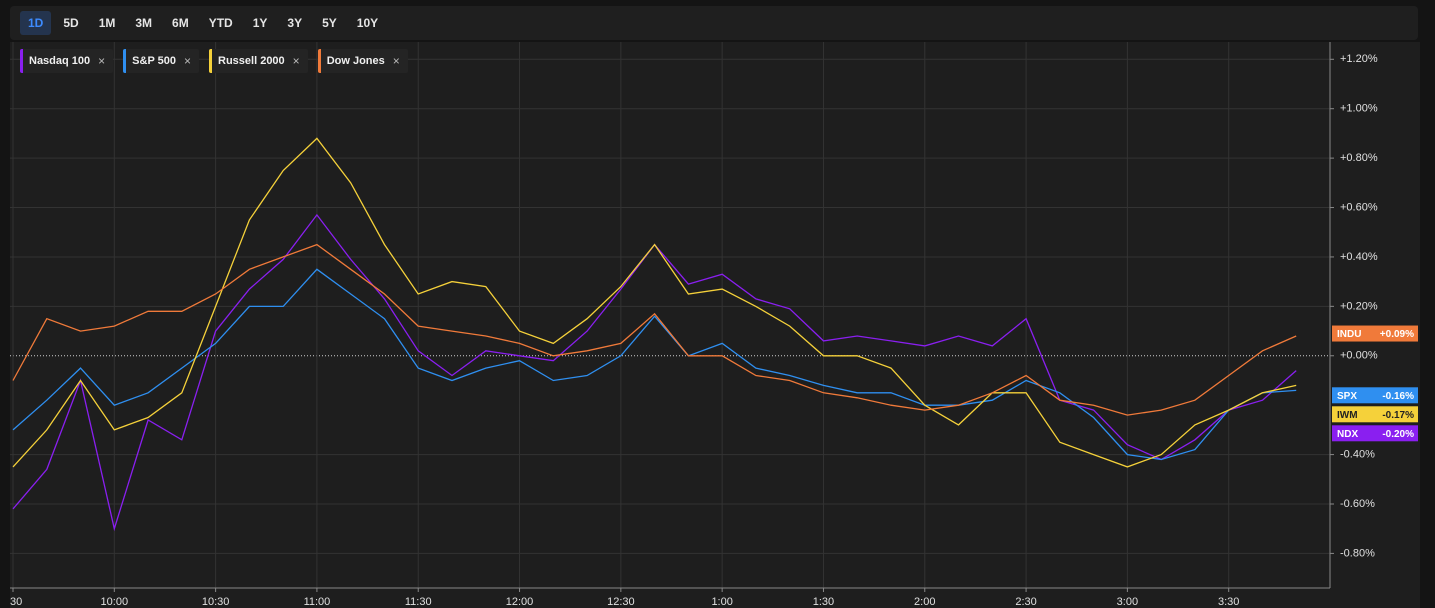 This screenshot has width=1435, height=608. I want to click on x-tick-label: 12:30, so click(621, 602).